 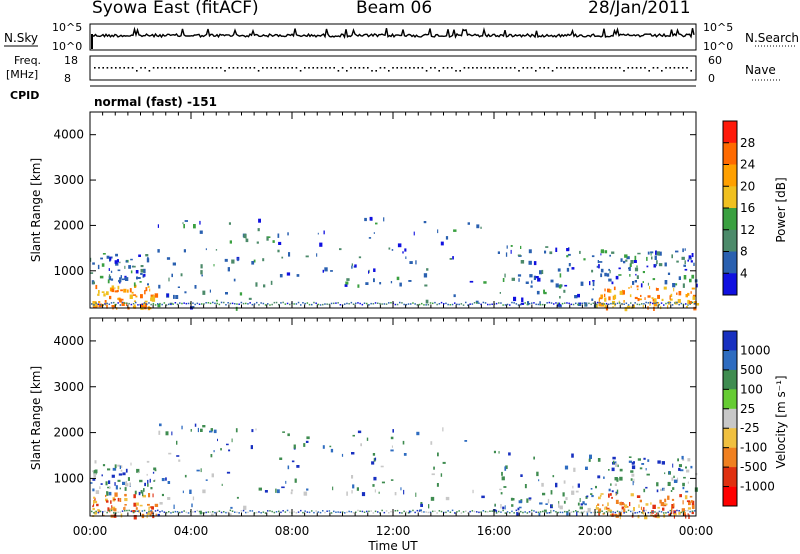 What do you see at coordinates (67, 78) in the screenshot?
I see `freq-tick-bottom: 8` at bounding box center [67, 78].